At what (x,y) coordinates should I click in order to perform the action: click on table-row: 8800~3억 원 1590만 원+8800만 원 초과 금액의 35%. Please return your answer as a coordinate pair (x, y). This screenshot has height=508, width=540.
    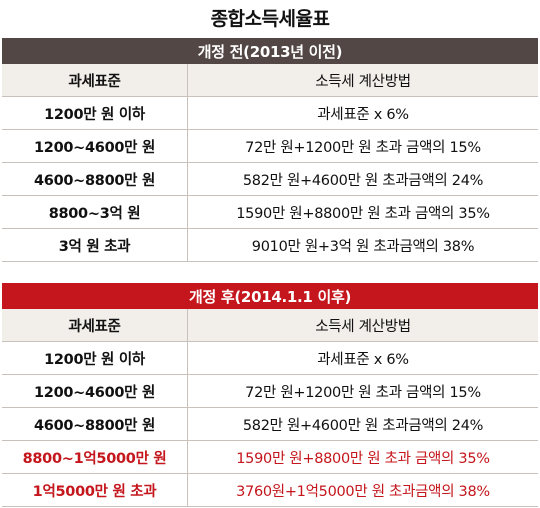
    Looking at the image, I should click on (270, 212).